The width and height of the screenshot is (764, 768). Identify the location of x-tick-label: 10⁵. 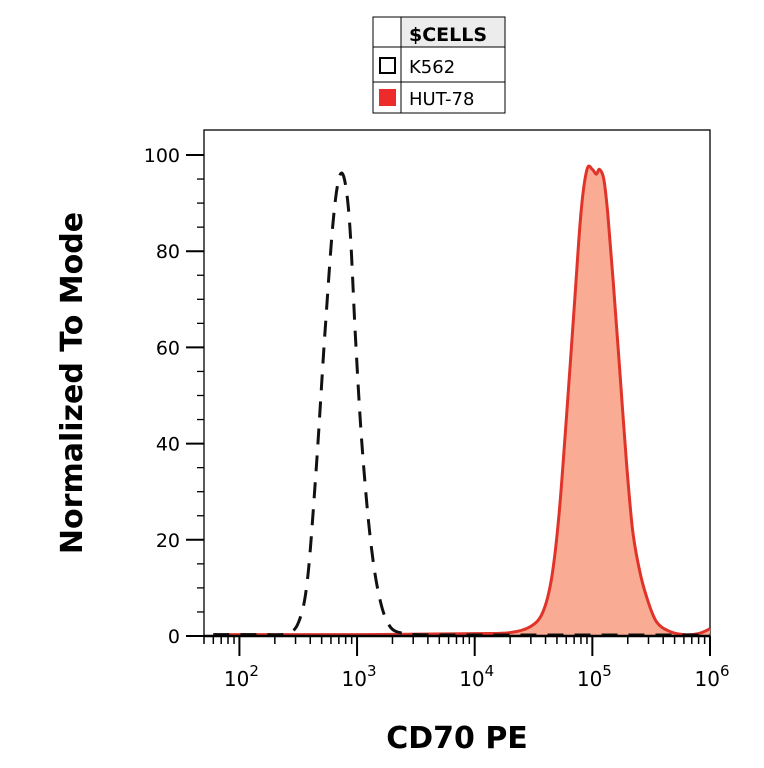
(594, 676).